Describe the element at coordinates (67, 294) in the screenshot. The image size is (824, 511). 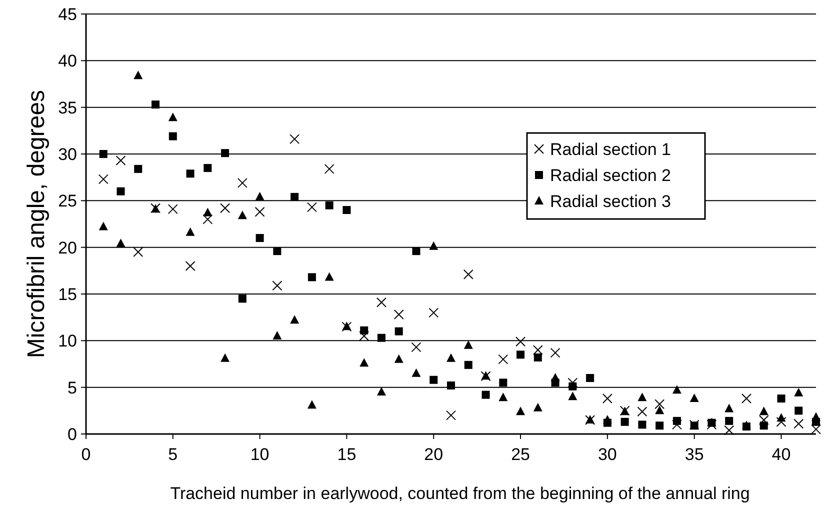
I see `y-tick-label: 15` at that location.